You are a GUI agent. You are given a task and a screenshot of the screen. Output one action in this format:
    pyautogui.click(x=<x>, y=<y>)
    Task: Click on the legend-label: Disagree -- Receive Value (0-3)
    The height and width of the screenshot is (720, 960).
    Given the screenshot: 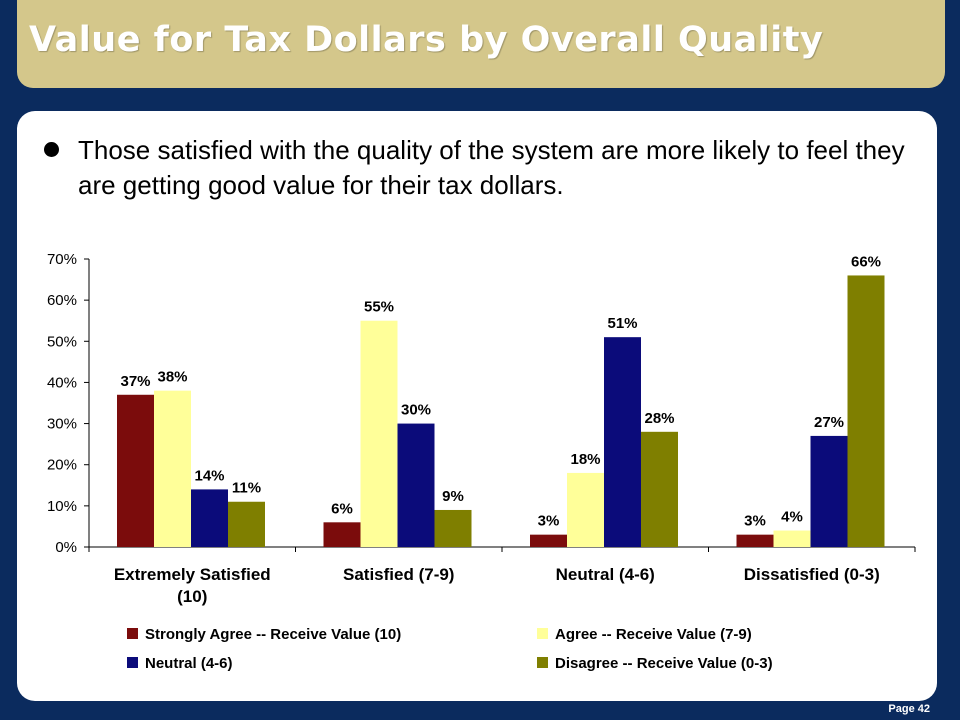 What is the action you would take?
    pyautogui.click(x=664, y=663)
    